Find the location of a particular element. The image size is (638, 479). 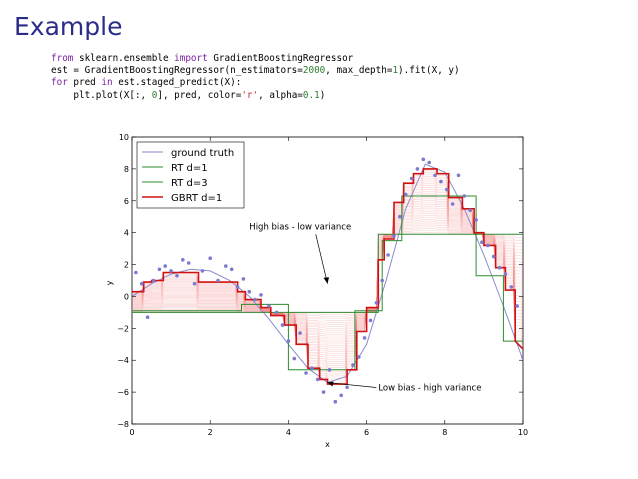

code-number: 2000 is located at coordinates (314, 71).